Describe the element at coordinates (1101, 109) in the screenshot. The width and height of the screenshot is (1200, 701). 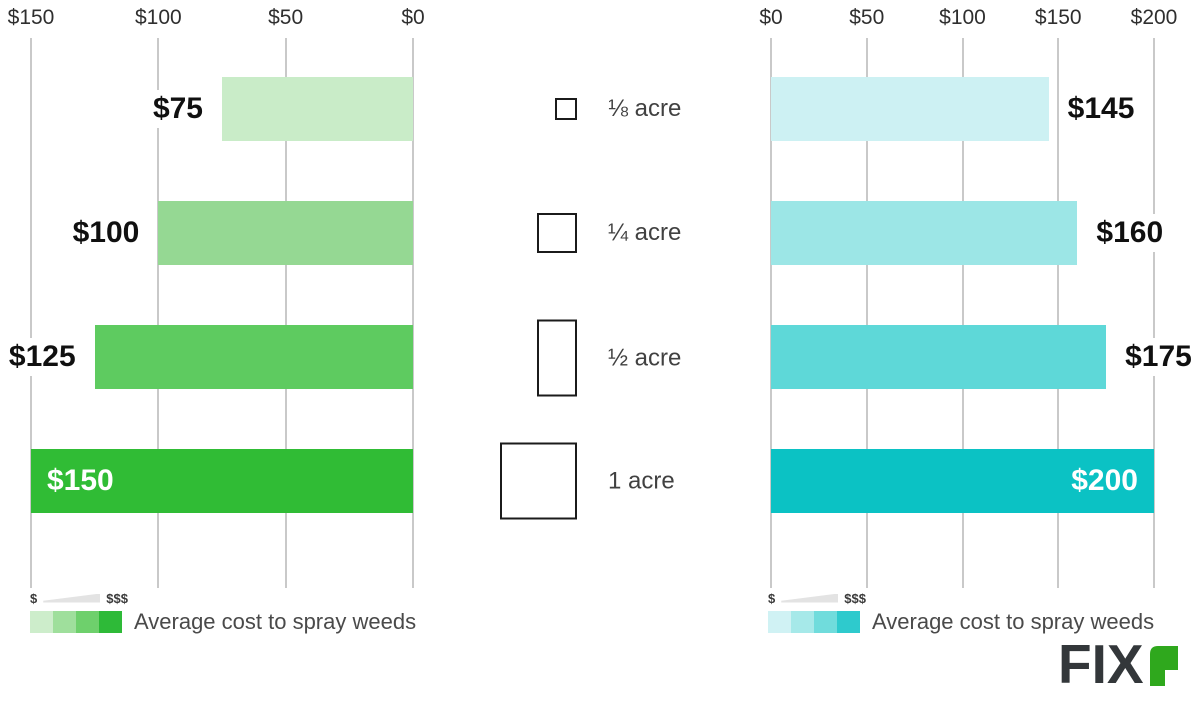
I see `bar-value-label: $145` at that location.